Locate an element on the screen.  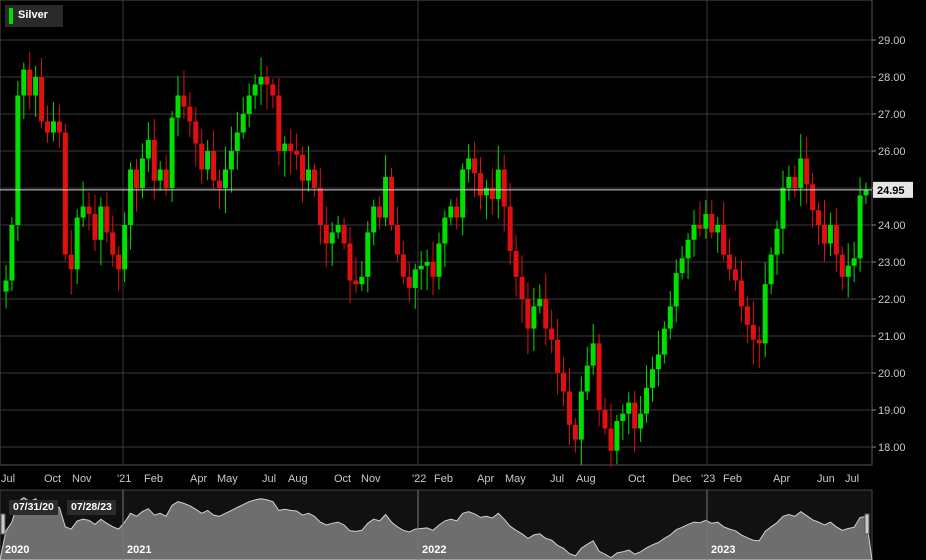
y-tick-label: 26.00 is located at coordinates (892, 152).